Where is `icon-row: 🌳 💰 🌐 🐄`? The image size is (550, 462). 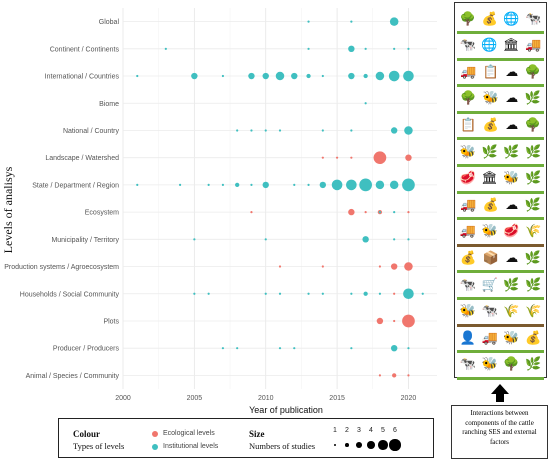 icon-row: 🌳 💰 🌐 🐄 is located at coordinates (500, 19).